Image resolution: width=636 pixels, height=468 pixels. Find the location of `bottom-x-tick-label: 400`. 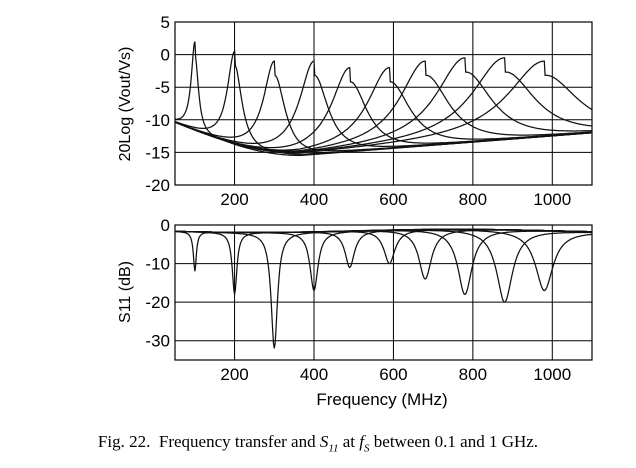

bottom-x-tick-label: 400 is located at coordinates (314, 374).